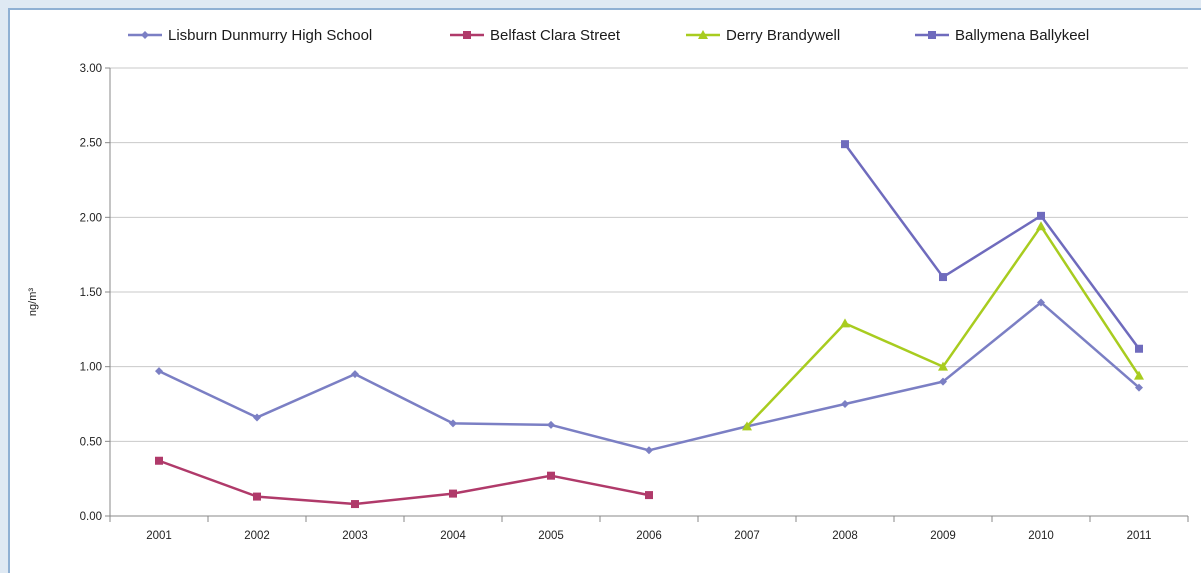  What do you see at coordinates (355, 536) in the screenshot?
I see `x-tick-label: 2003` at bounding box center [355, 536].